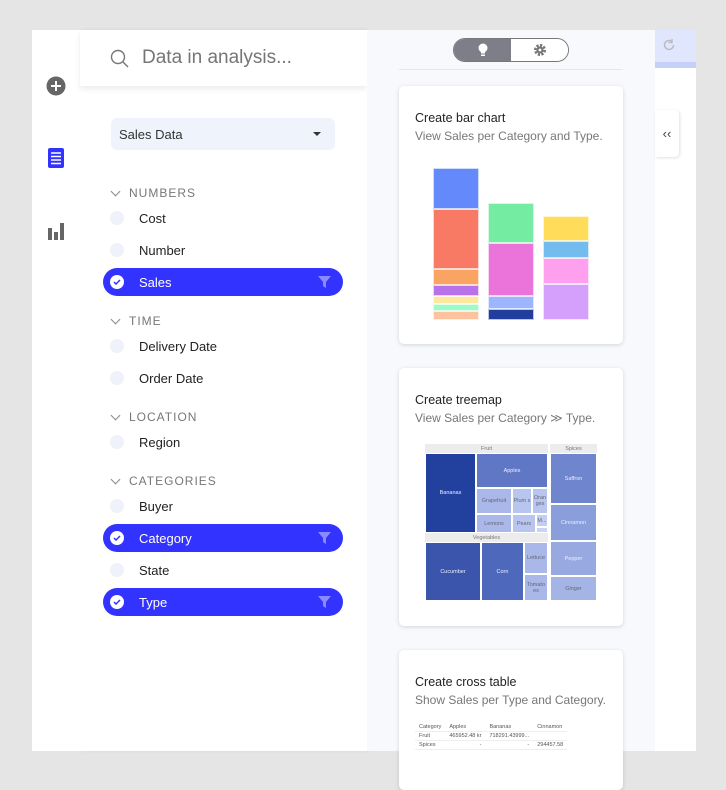  What do you see at coordinates (482, 50) in the screenshot?
I see `lightbulb-icon` at bounding box center [482, 50].